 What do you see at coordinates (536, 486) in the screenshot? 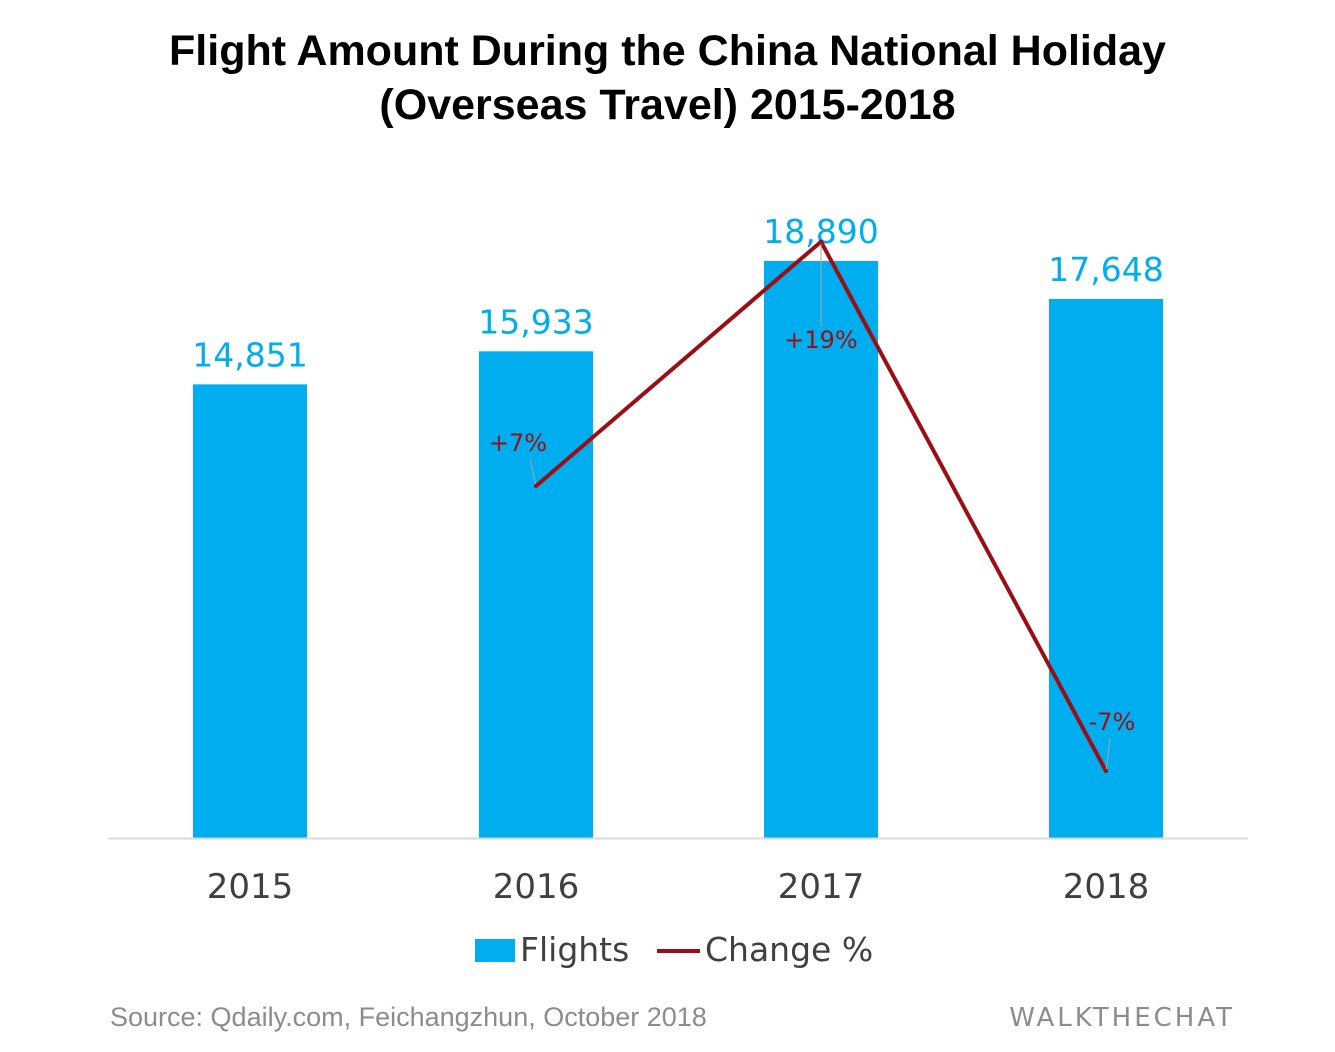
I see `change-point-2016` at bounding box center [536, 486].